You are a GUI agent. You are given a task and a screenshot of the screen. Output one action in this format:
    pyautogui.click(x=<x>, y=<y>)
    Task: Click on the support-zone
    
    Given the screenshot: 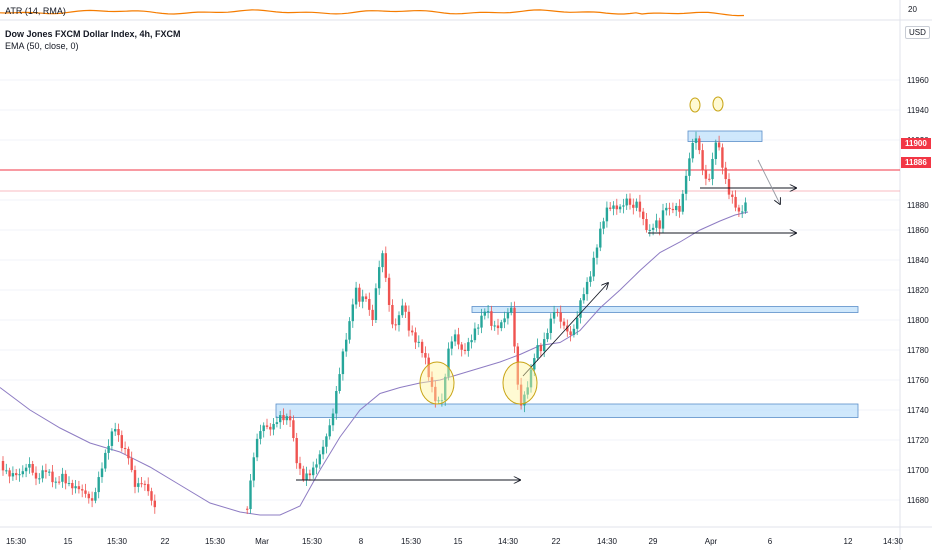 What is the action you would take?
    pyautogui.click(x=567, y=410)
    